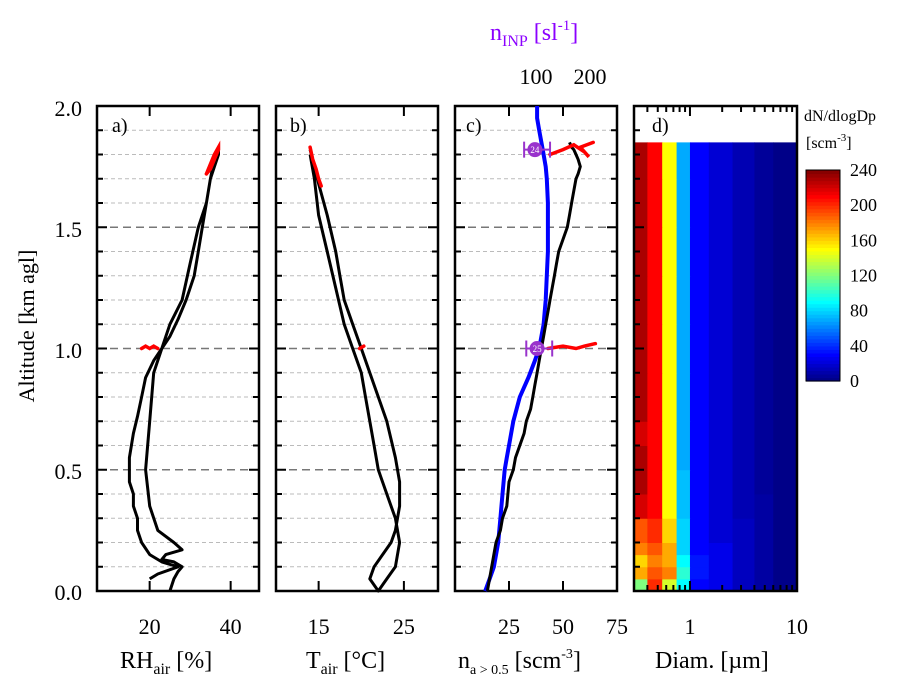 The width and height of the screenshot is (904, 677). Describe the element at coordinates (863, 240) in the screenshot. I see `colorbar-tick-label: 160` at that location.